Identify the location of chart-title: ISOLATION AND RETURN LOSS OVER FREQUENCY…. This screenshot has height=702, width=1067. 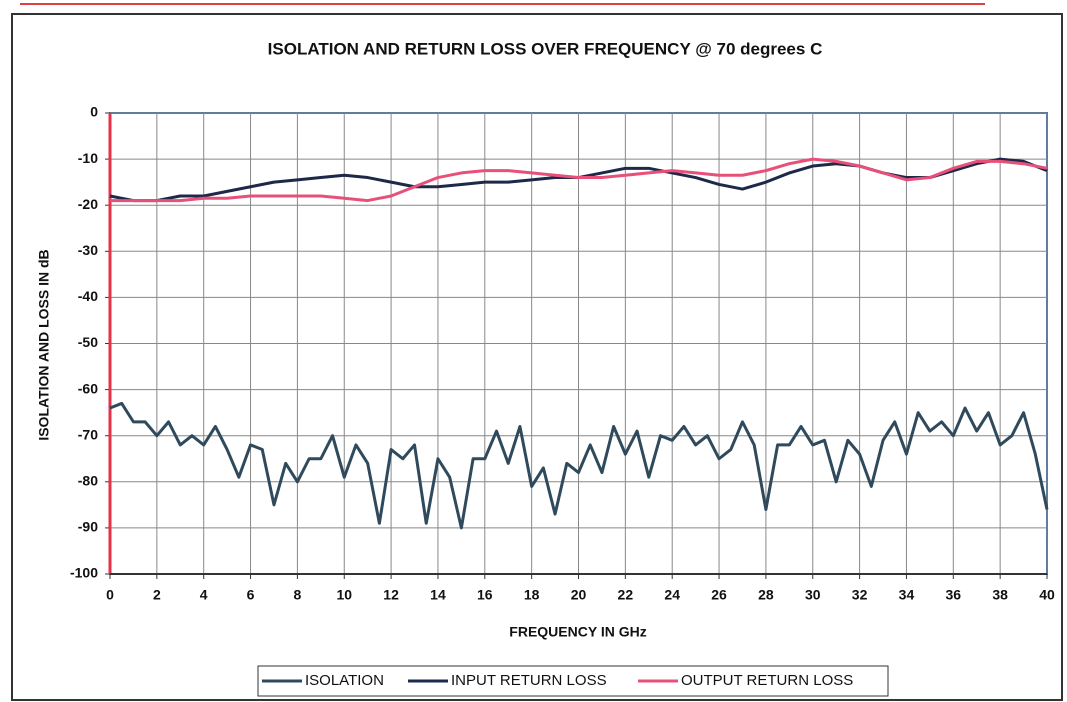
(545, 48).